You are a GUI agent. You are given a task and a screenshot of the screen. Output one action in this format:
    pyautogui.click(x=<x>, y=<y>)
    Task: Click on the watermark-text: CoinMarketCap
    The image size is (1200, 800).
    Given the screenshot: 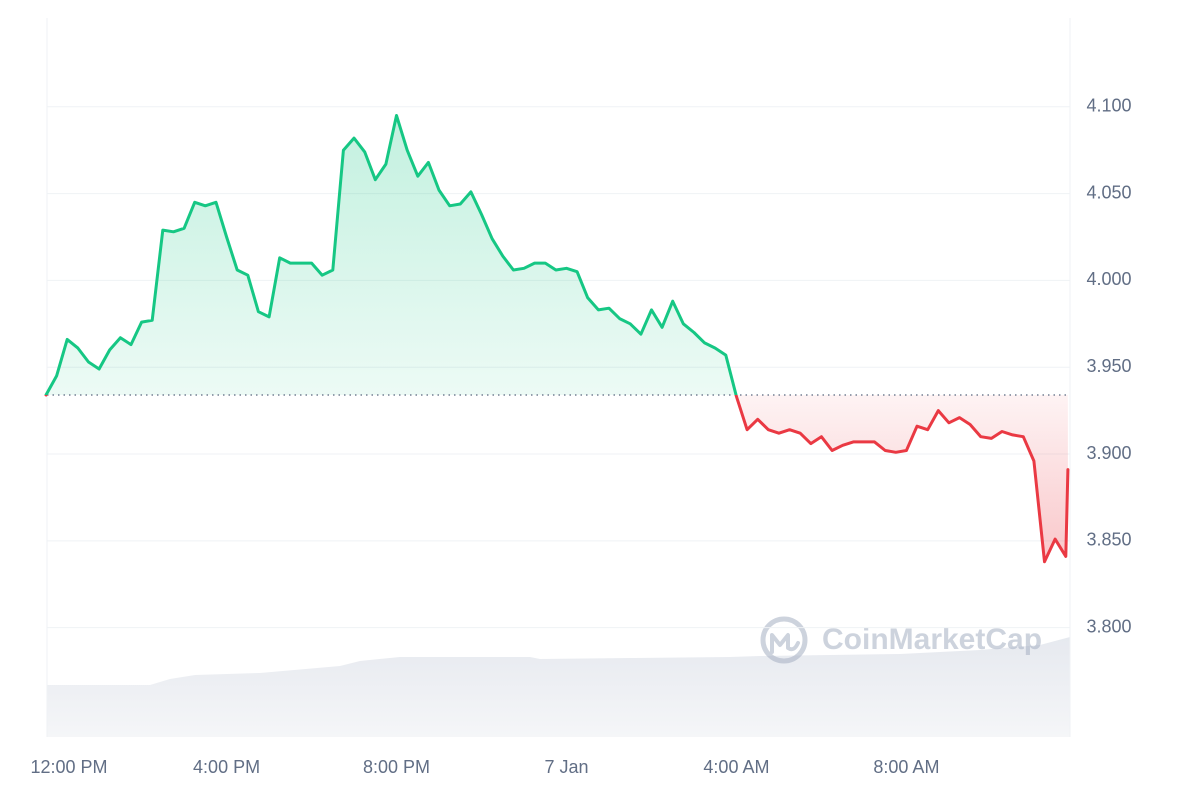 What is the action you would take?
    pyautogui.click(x=932, y=639)
    